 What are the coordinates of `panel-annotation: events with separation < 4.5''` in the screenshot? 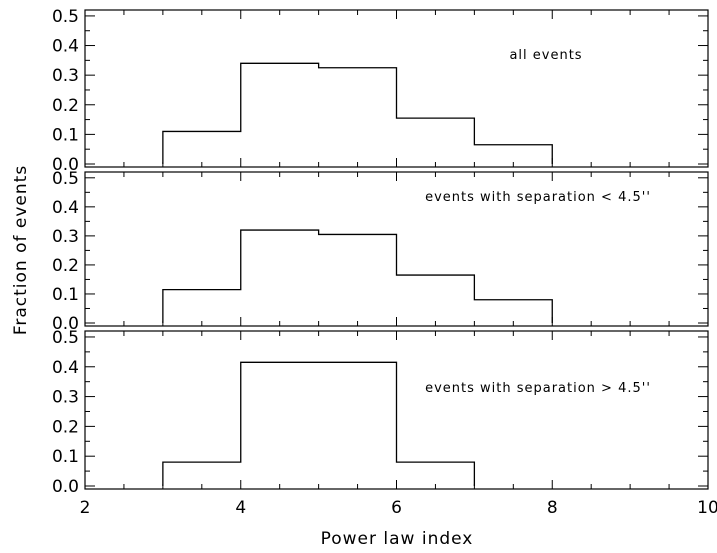 It's located at (538, 197).